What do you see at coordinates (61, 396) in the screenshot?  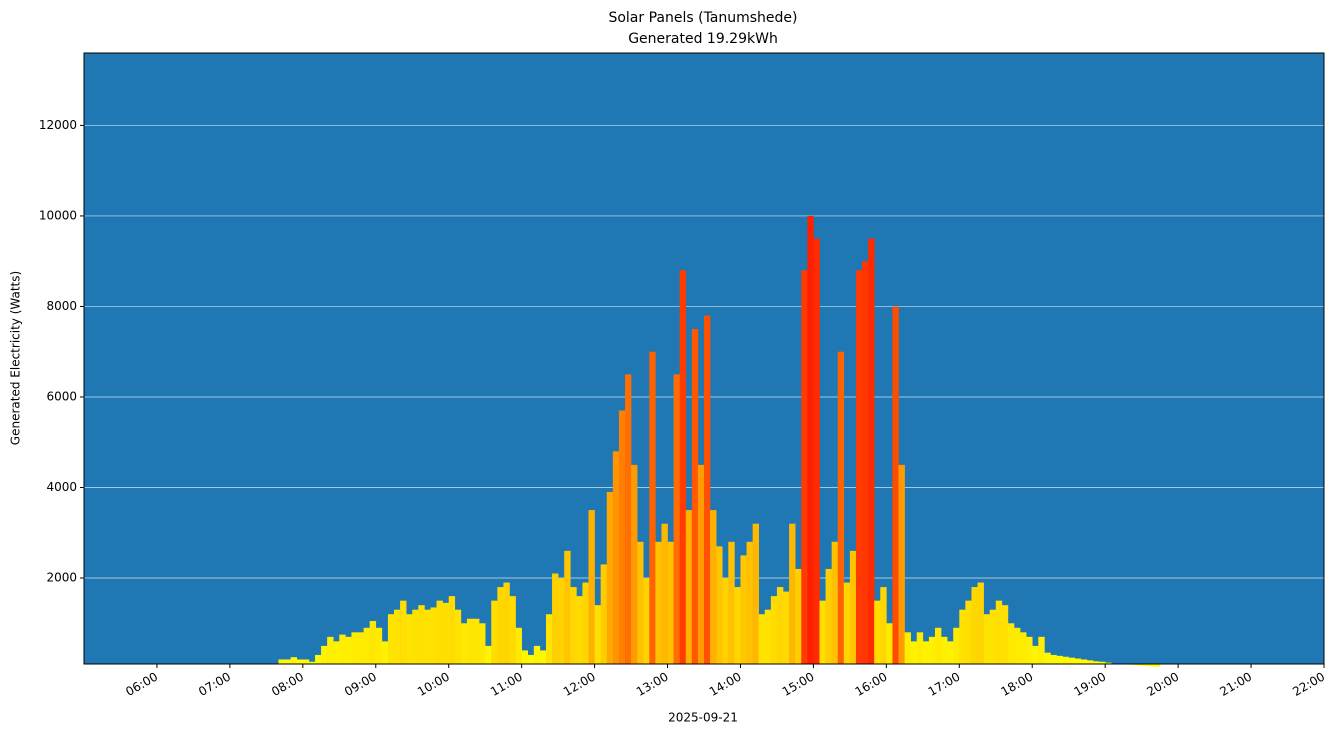 I see `y-tick-label: 6000` at bounding box center [61, 396].